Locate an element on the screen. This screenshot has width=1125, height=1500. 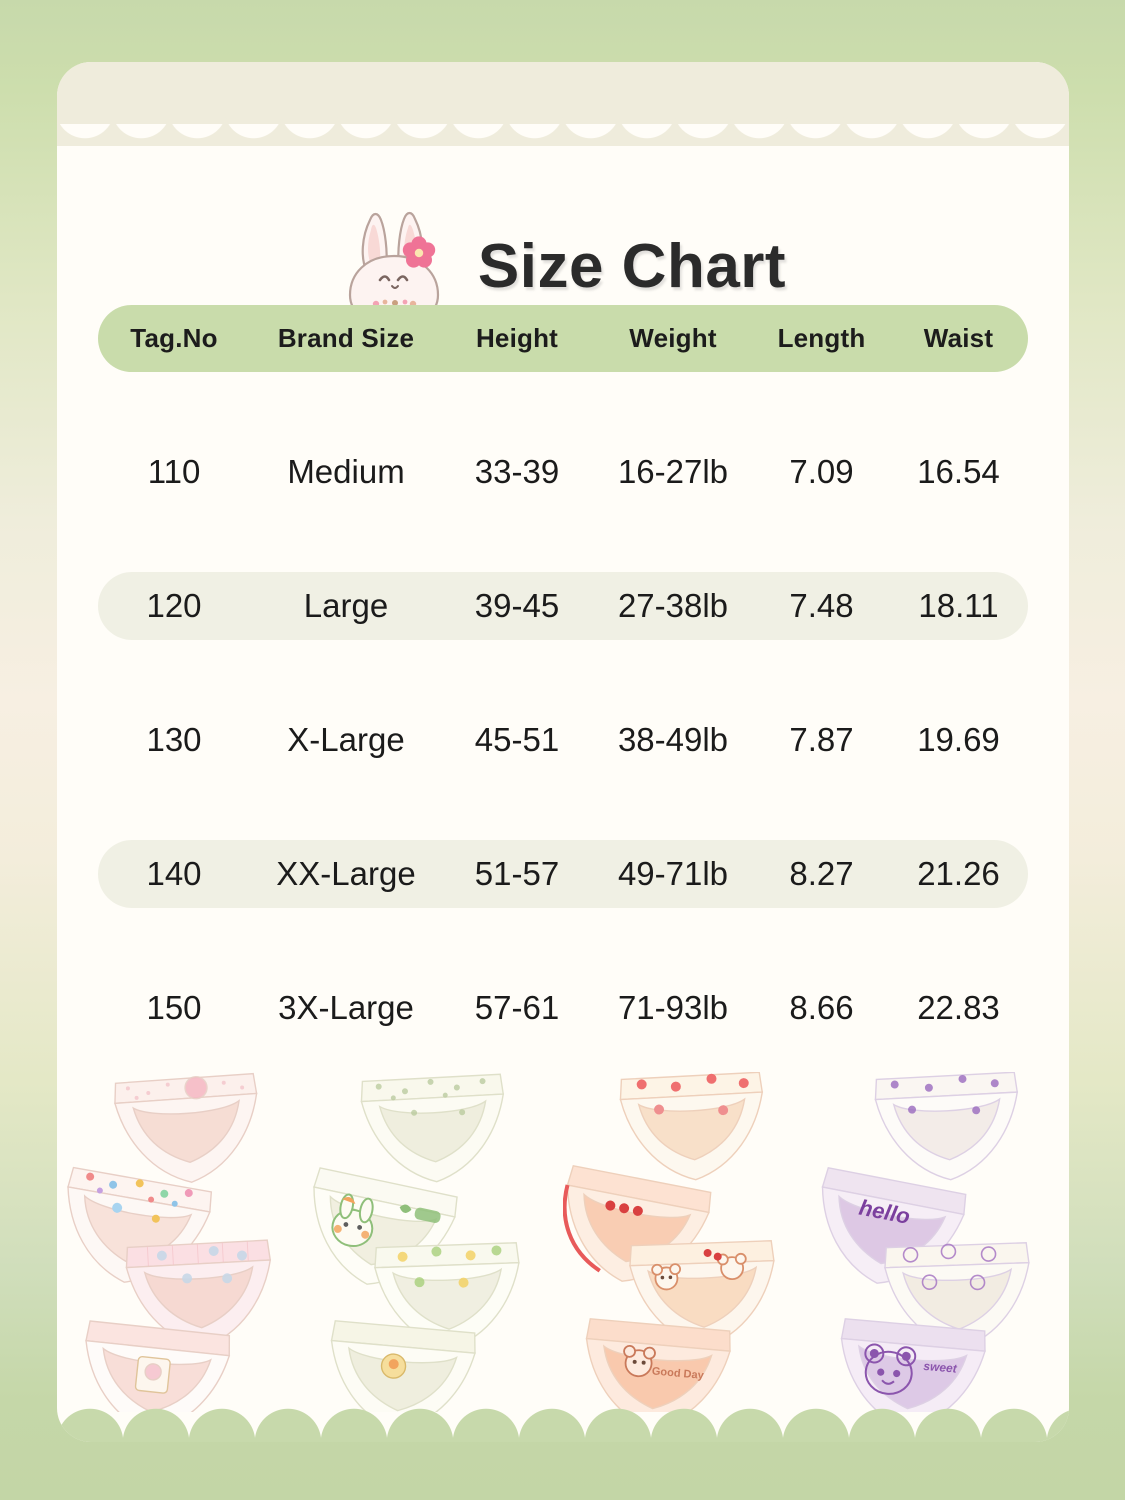
svg-text: Good Day is located at coordinates (678, 1373).